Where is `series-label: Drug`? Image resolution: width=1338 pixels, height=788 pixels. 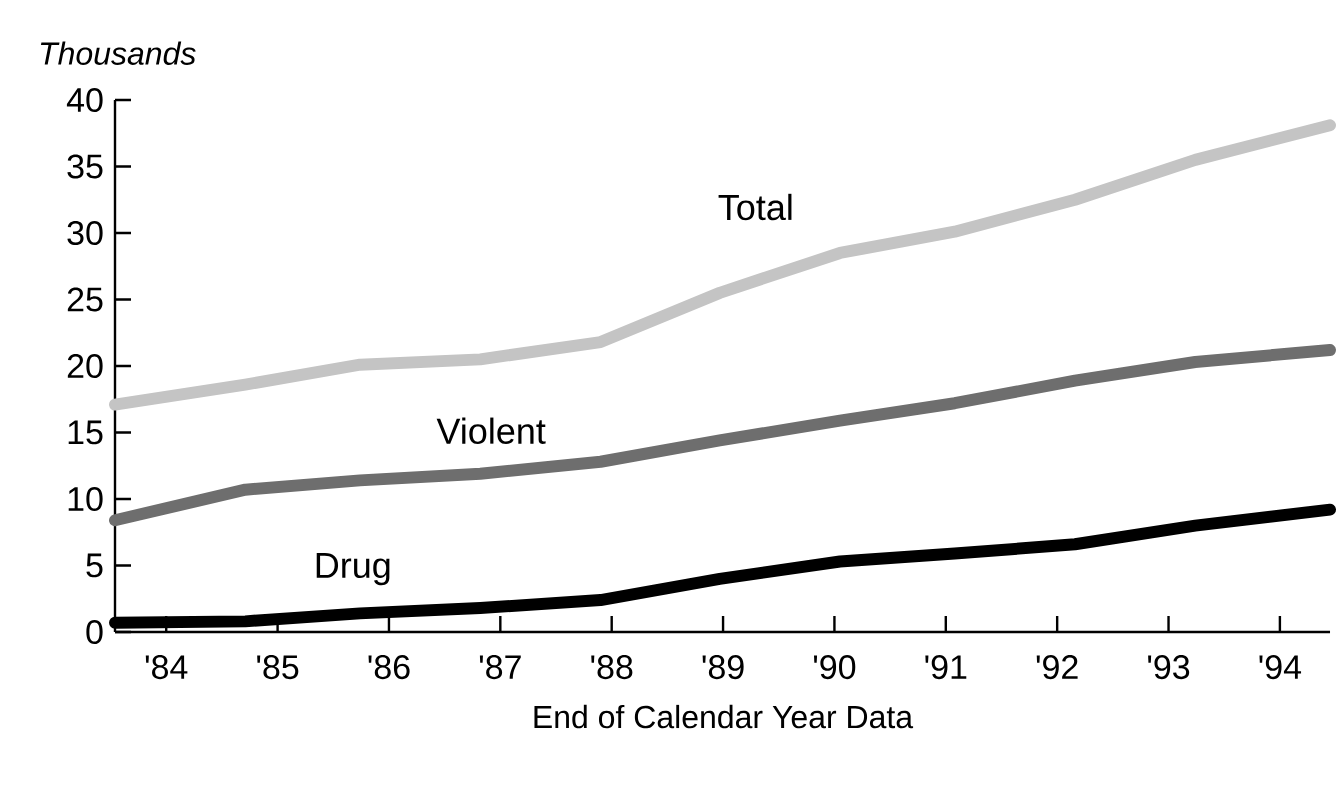 series-label: Drug is located at coordinates (353, 569).